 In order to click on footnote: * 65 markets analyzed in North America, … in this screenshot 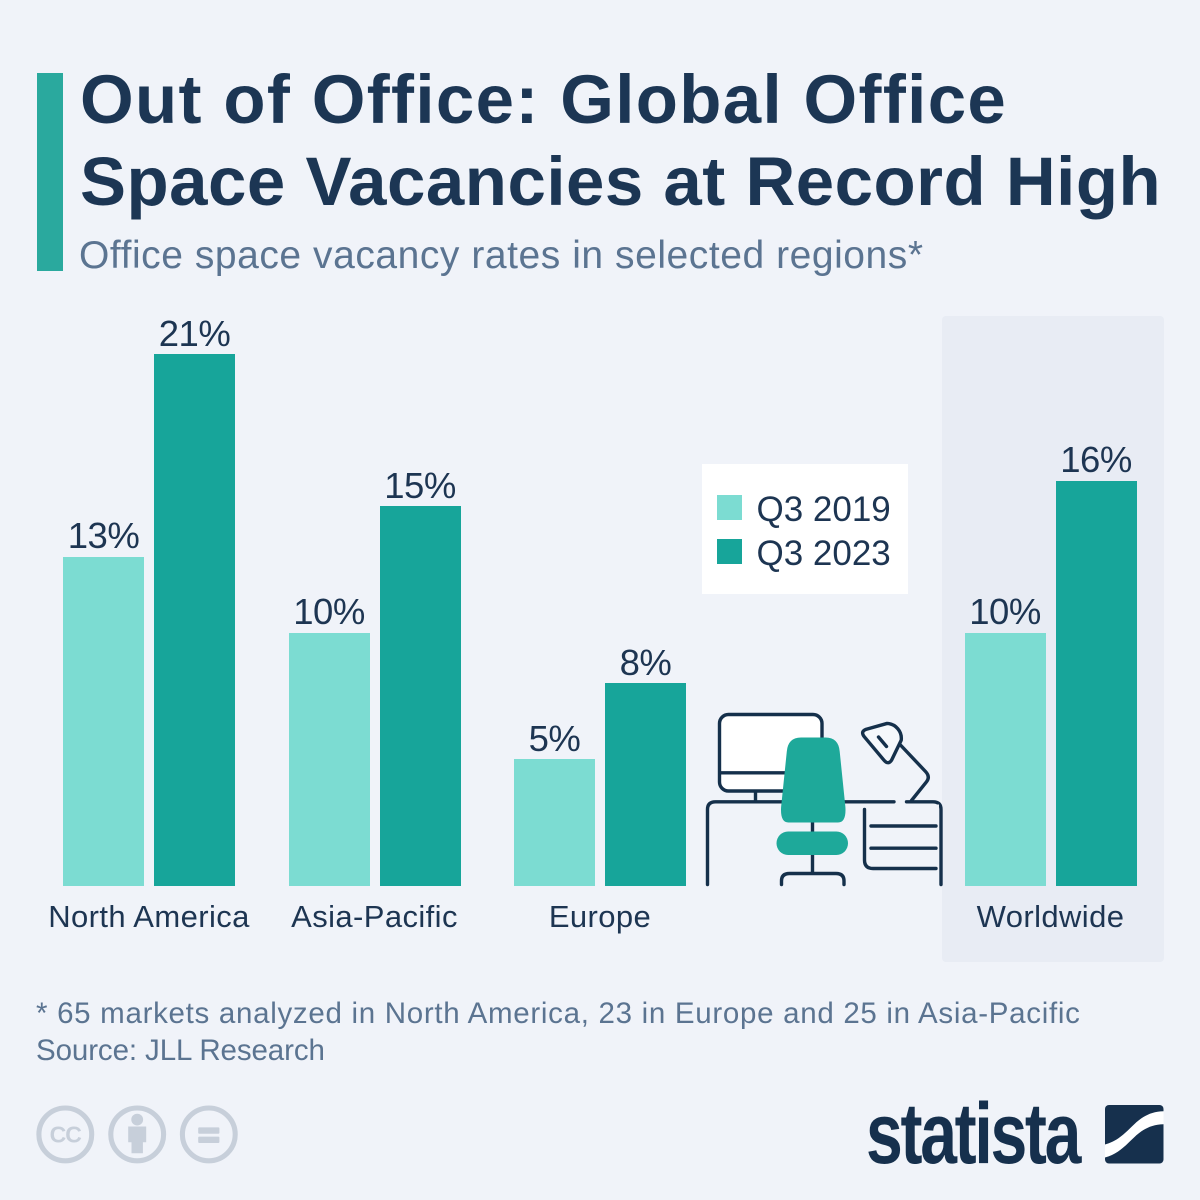, I will do `click(558, 1013)`.